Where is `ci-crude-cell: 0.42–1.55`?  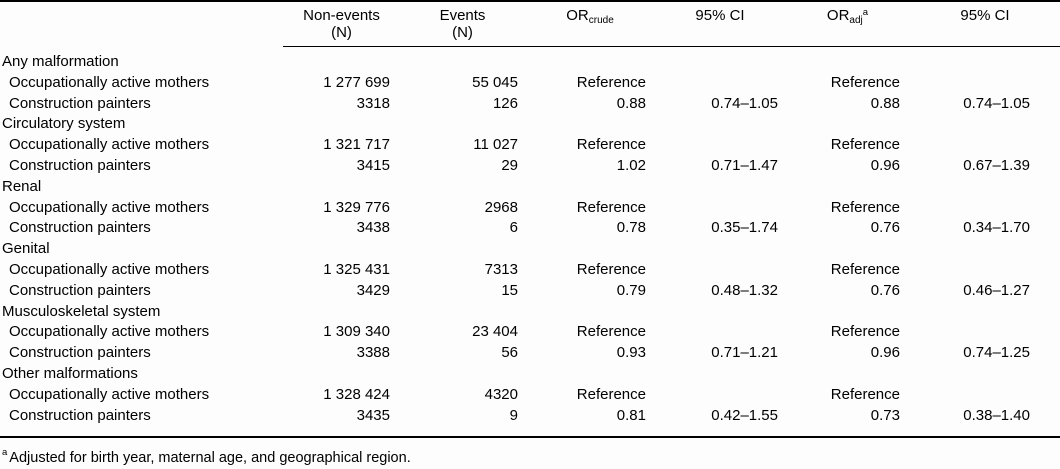 ci-crude-cell: 0.42–1.55 is located at coordinates (744, 415).